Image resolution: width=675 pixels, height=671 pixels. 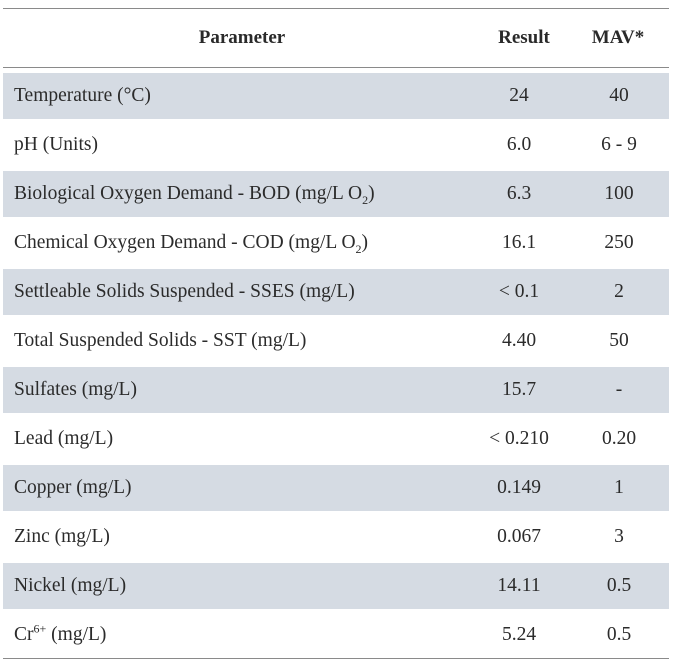 I want to click on table-row: pH (Units) 6.0 6 - 9, so click(x=336, y=145).